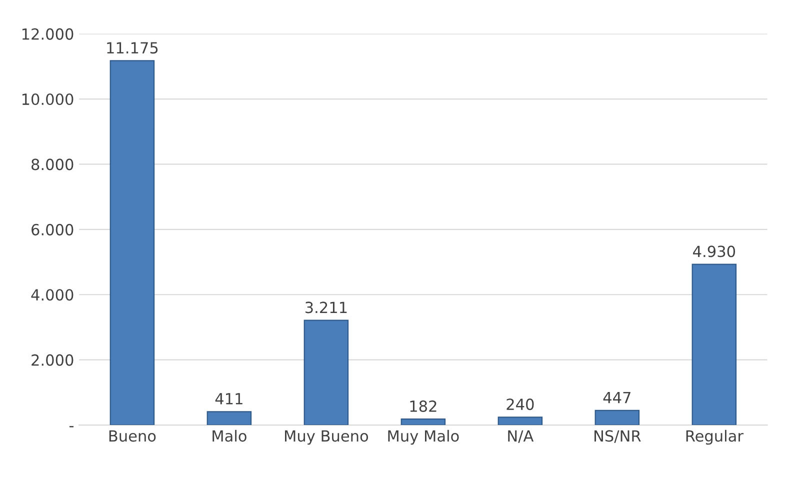 Image resolution: width=791 pixels, height=483 pixels. Describe the element at coordinates (71, 427) in the screenshot. I see `y-tick-label: -` at that location.